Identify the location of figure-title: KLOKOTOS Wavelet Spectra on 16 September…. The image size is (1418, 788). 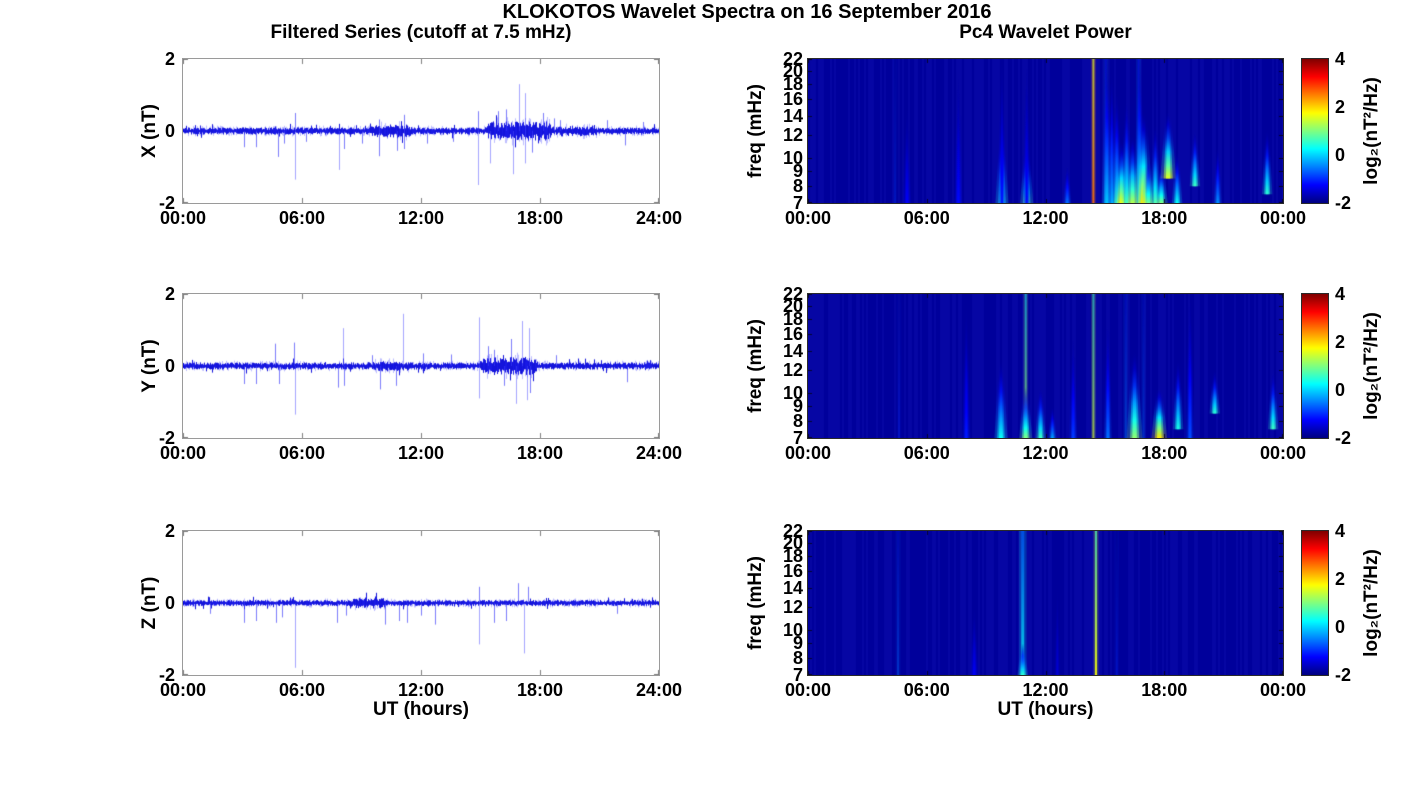
(747, 12).